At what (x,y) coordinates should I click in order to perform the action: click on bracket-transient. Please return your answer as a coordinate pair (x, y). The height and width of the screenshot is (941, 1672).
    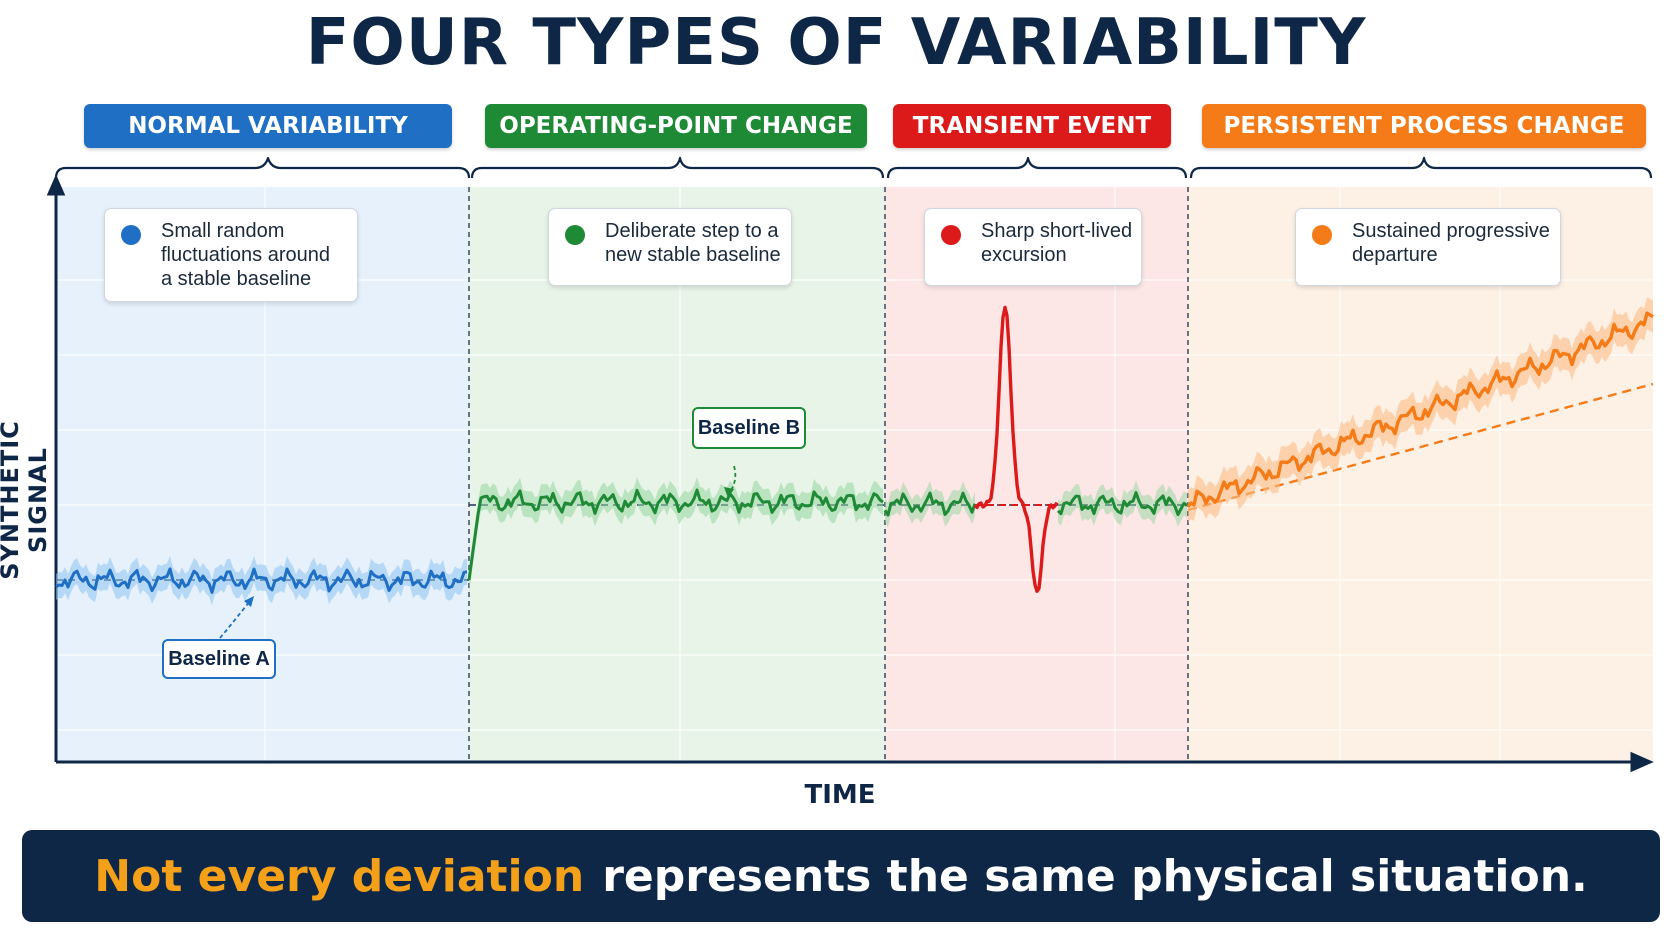
    Looking at the image, I should click on (1037, 167).